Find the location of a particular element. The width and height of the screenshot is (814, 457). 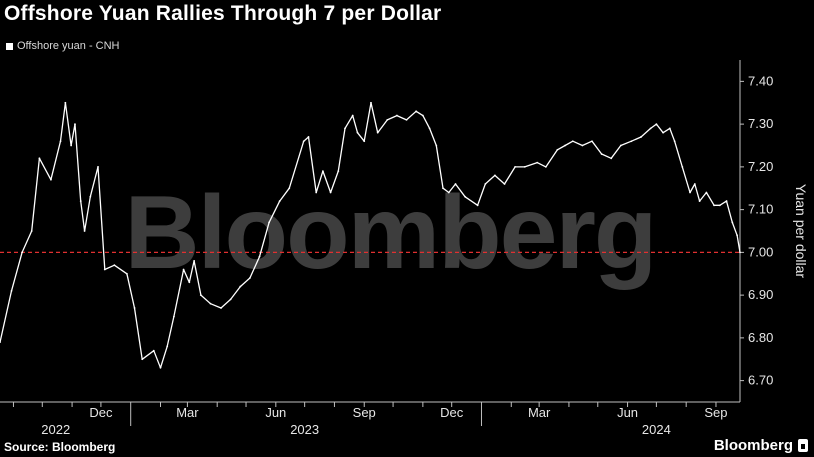

y-tick-label: 6.80 is located at coordinates (760, 337).